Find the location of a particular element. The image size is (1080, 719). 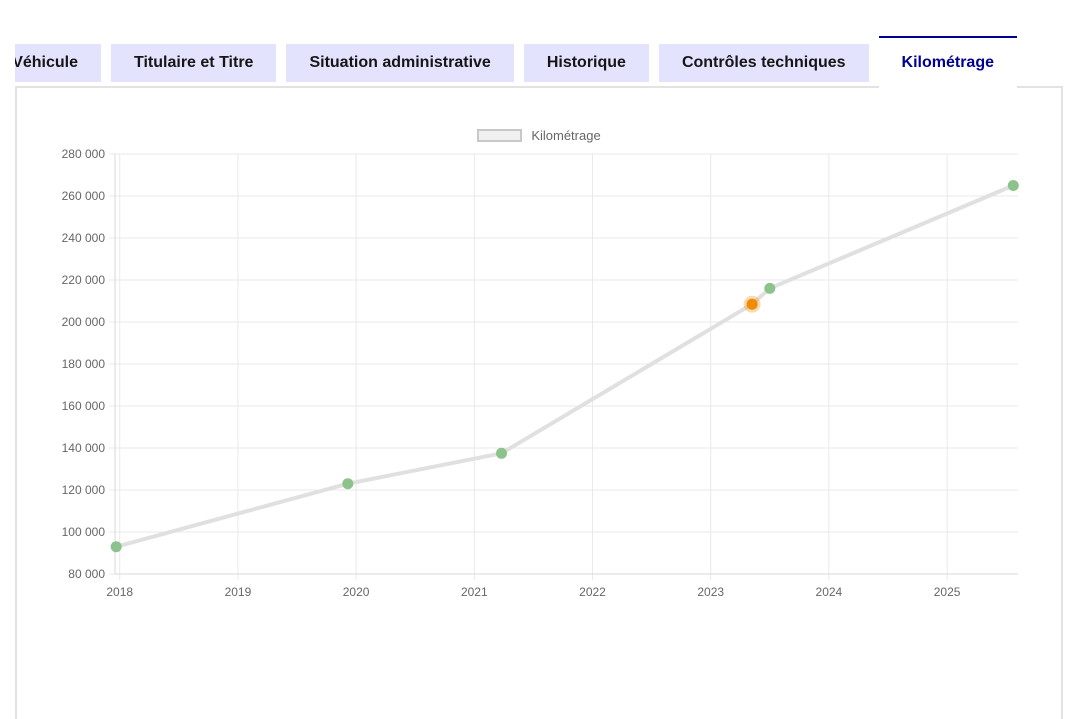

tab-label: Véhicule is located at coordinates (46, 62).